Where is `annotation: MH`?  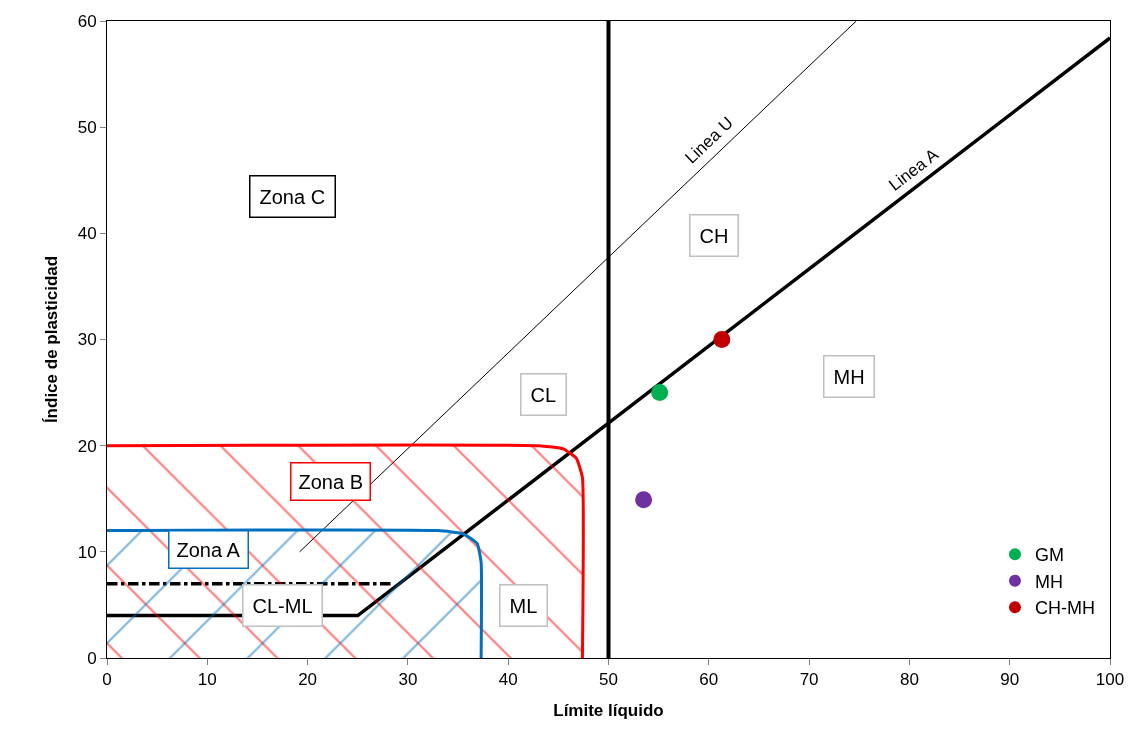
annotation: MH is located at coordinates (849, 376).